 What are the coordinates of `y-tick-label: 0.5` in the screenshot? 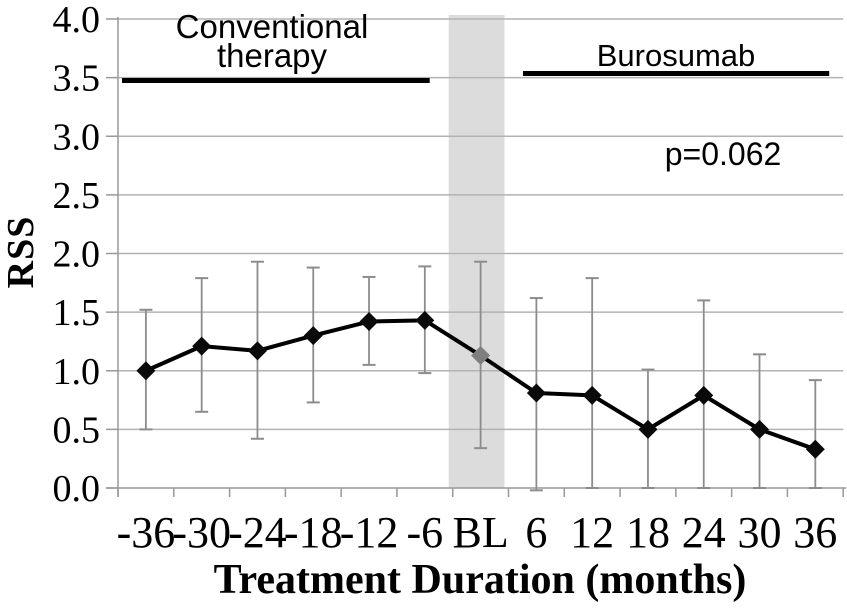 It's located at (77, 430).